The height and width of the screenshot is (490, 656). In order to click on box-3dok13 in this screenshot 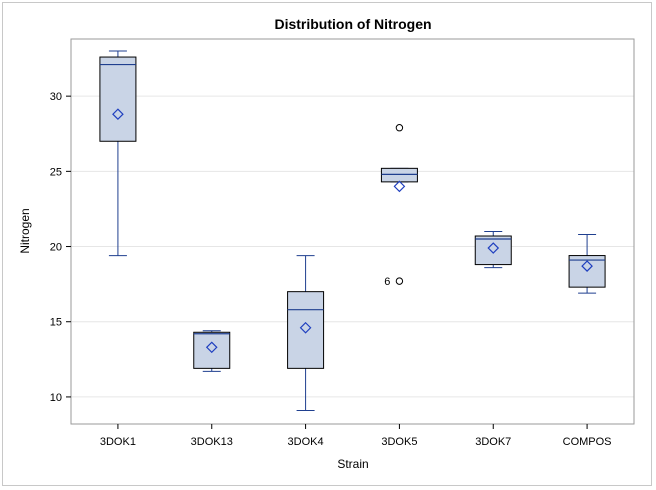, I will do `click(212, 351)`.